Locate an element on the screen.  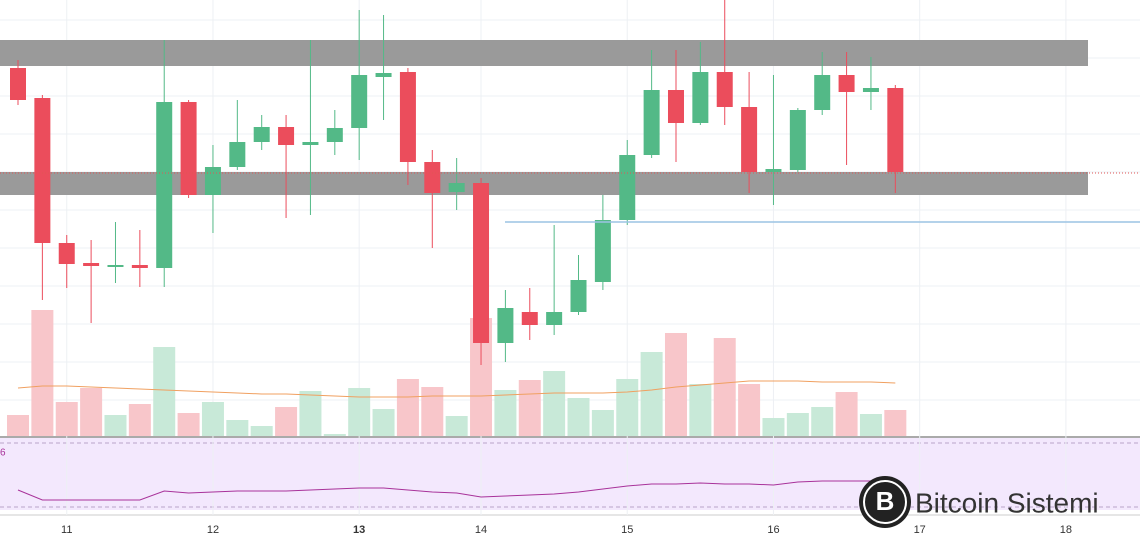
watermark-logo-ring is located at coordinates (885, 502).